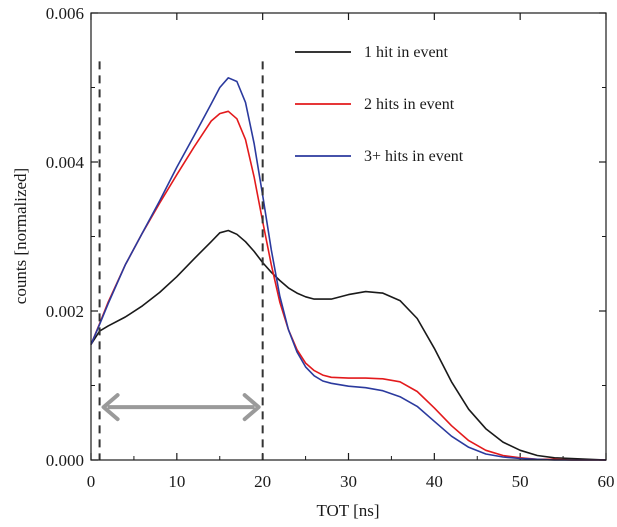 This screenshot has height=527, width=617. What do you see at coordinates (65, 460) in the screenshot?
I see `y-tick-label: 0.000` at bounding box center [65, 460].